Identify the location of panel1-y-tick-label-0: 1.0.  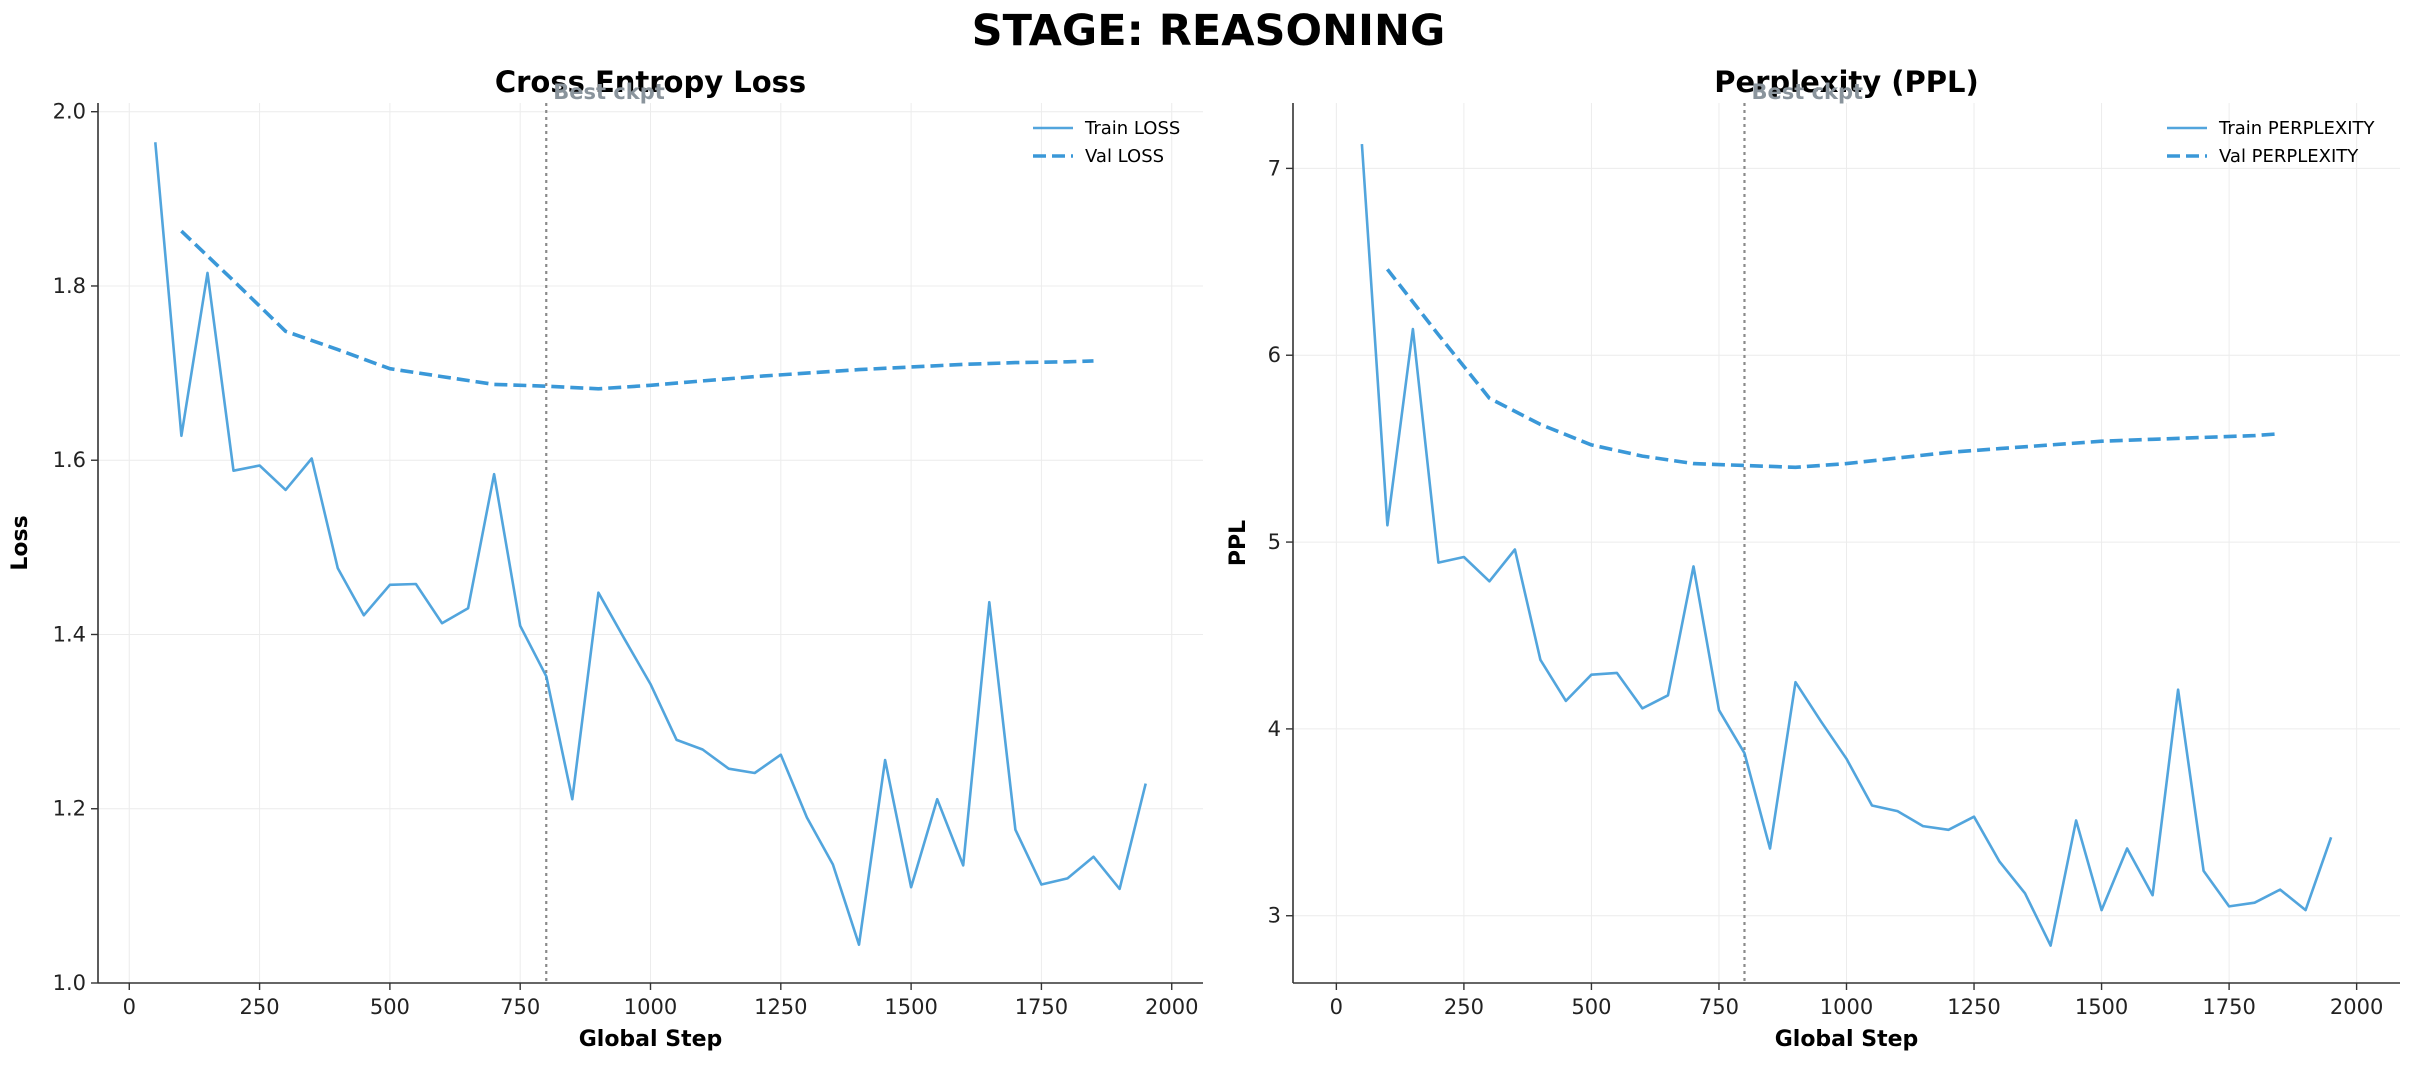
(69, 983).